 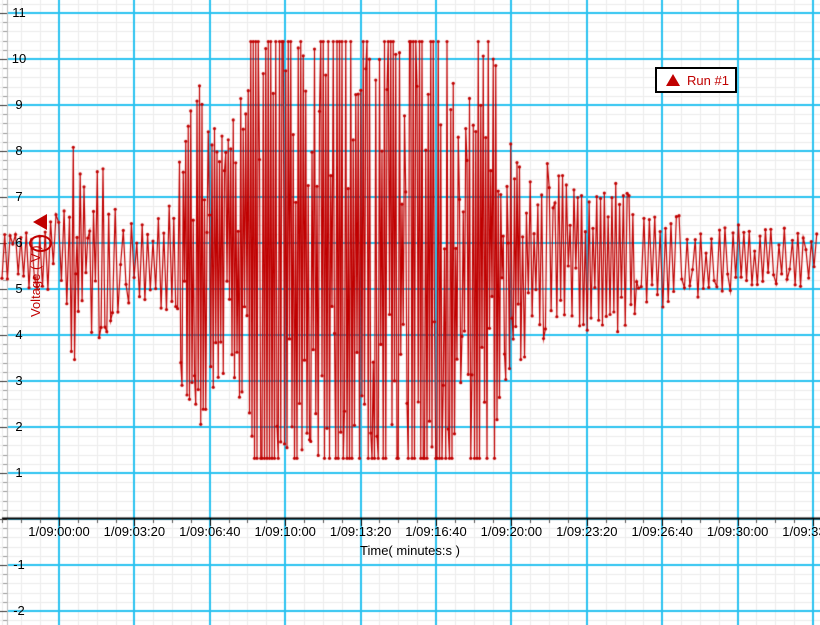 I want to click on legend: Run #1, so click(x=696, y=80).